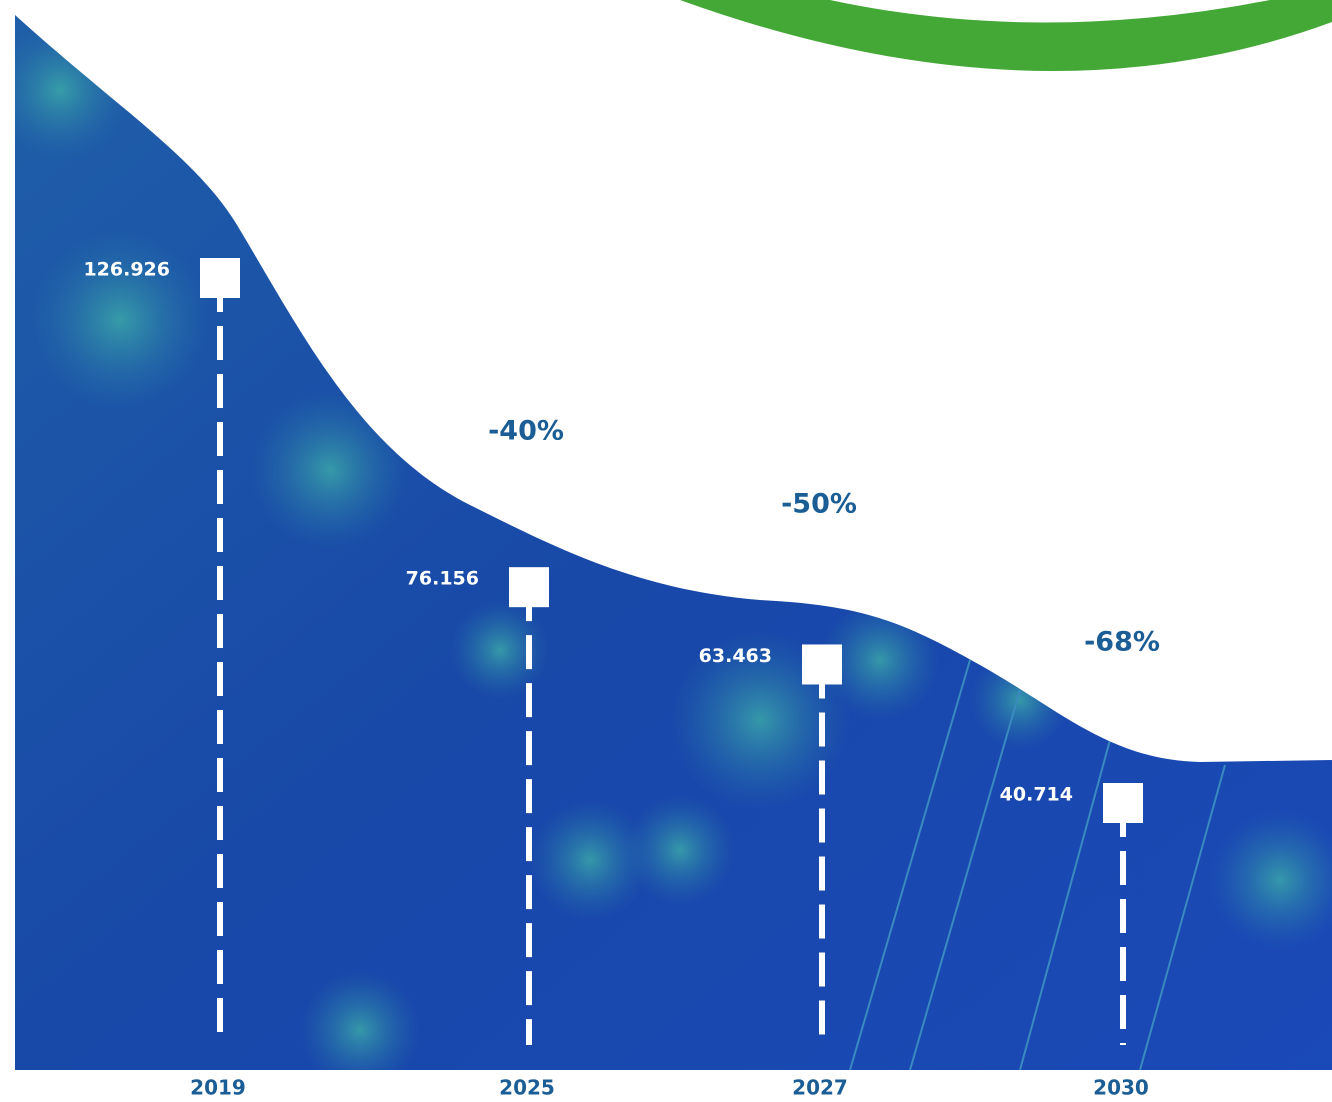 The width and height of the screenshot is (1332, 1102). I want to click on value-label: 40.714, so click(1036, 795).